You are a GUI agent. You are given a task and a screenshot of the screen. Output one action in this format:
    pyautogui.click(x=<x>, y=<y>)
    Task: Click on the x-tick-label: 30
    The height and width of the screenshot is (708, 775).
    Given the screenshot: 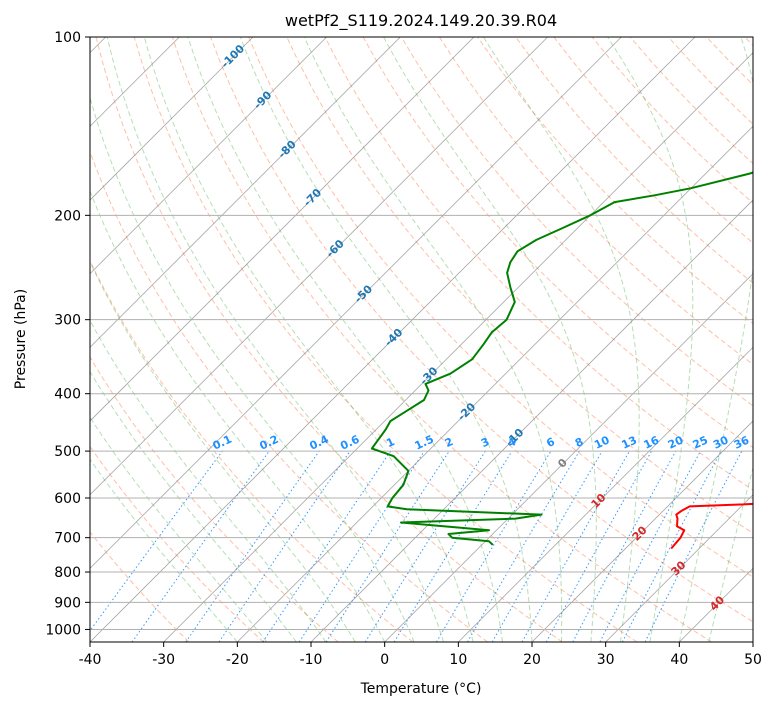 What is the action you would take?
    pyautogui.click(x=606, y=660)
    